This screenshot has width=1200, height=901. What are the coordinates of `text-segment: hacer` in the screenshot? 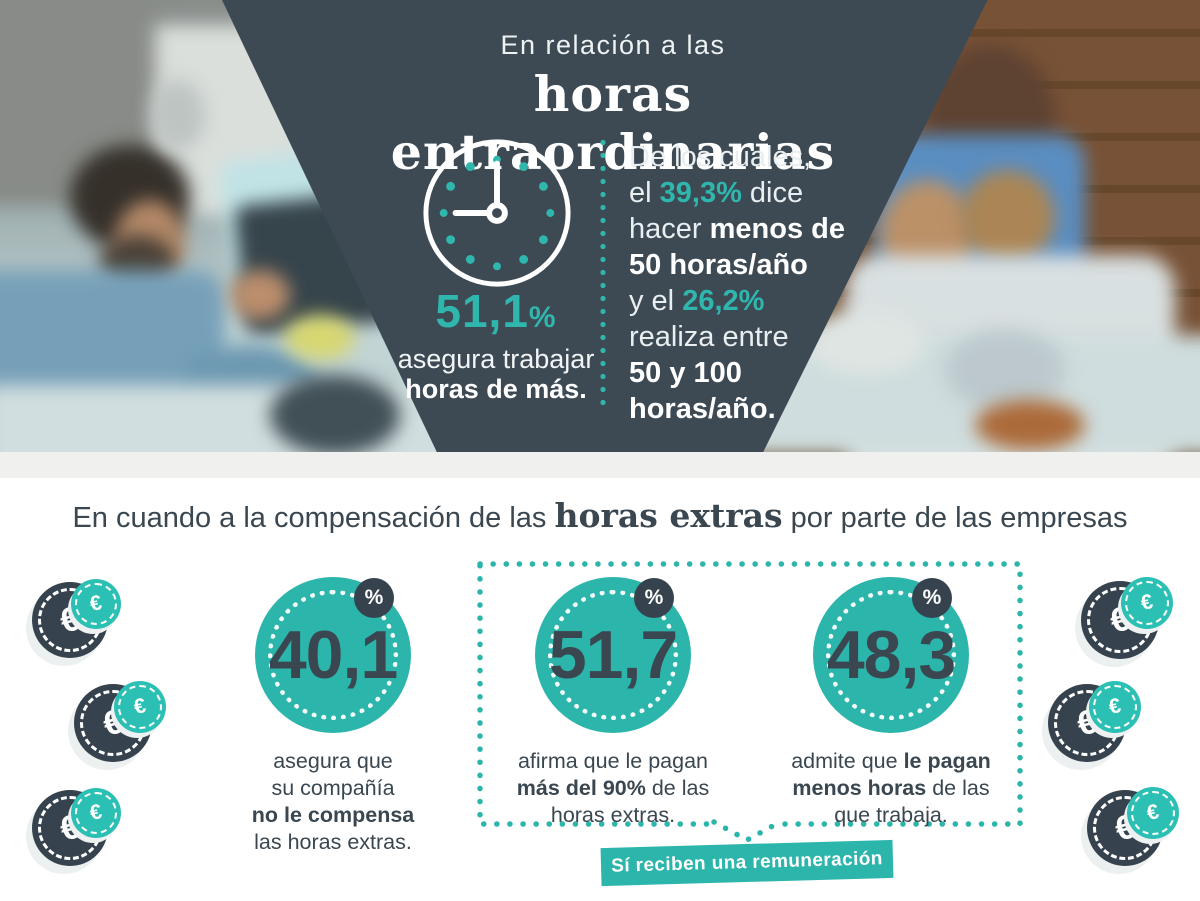 It's located at (669, 229).